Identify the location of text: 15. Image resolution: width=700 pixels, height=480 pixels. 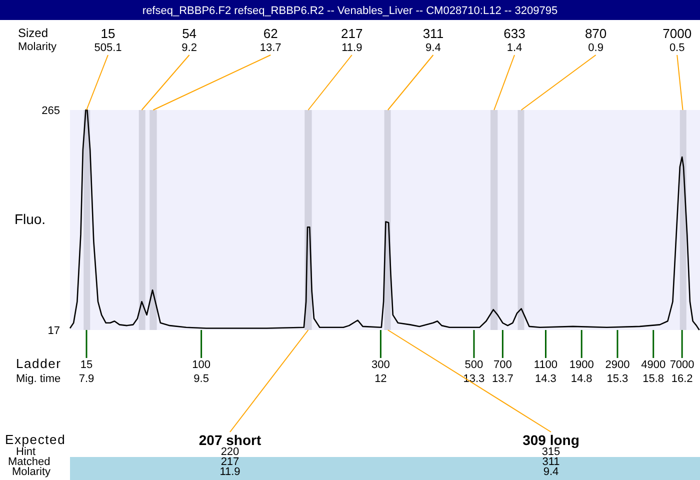
(86, 365).